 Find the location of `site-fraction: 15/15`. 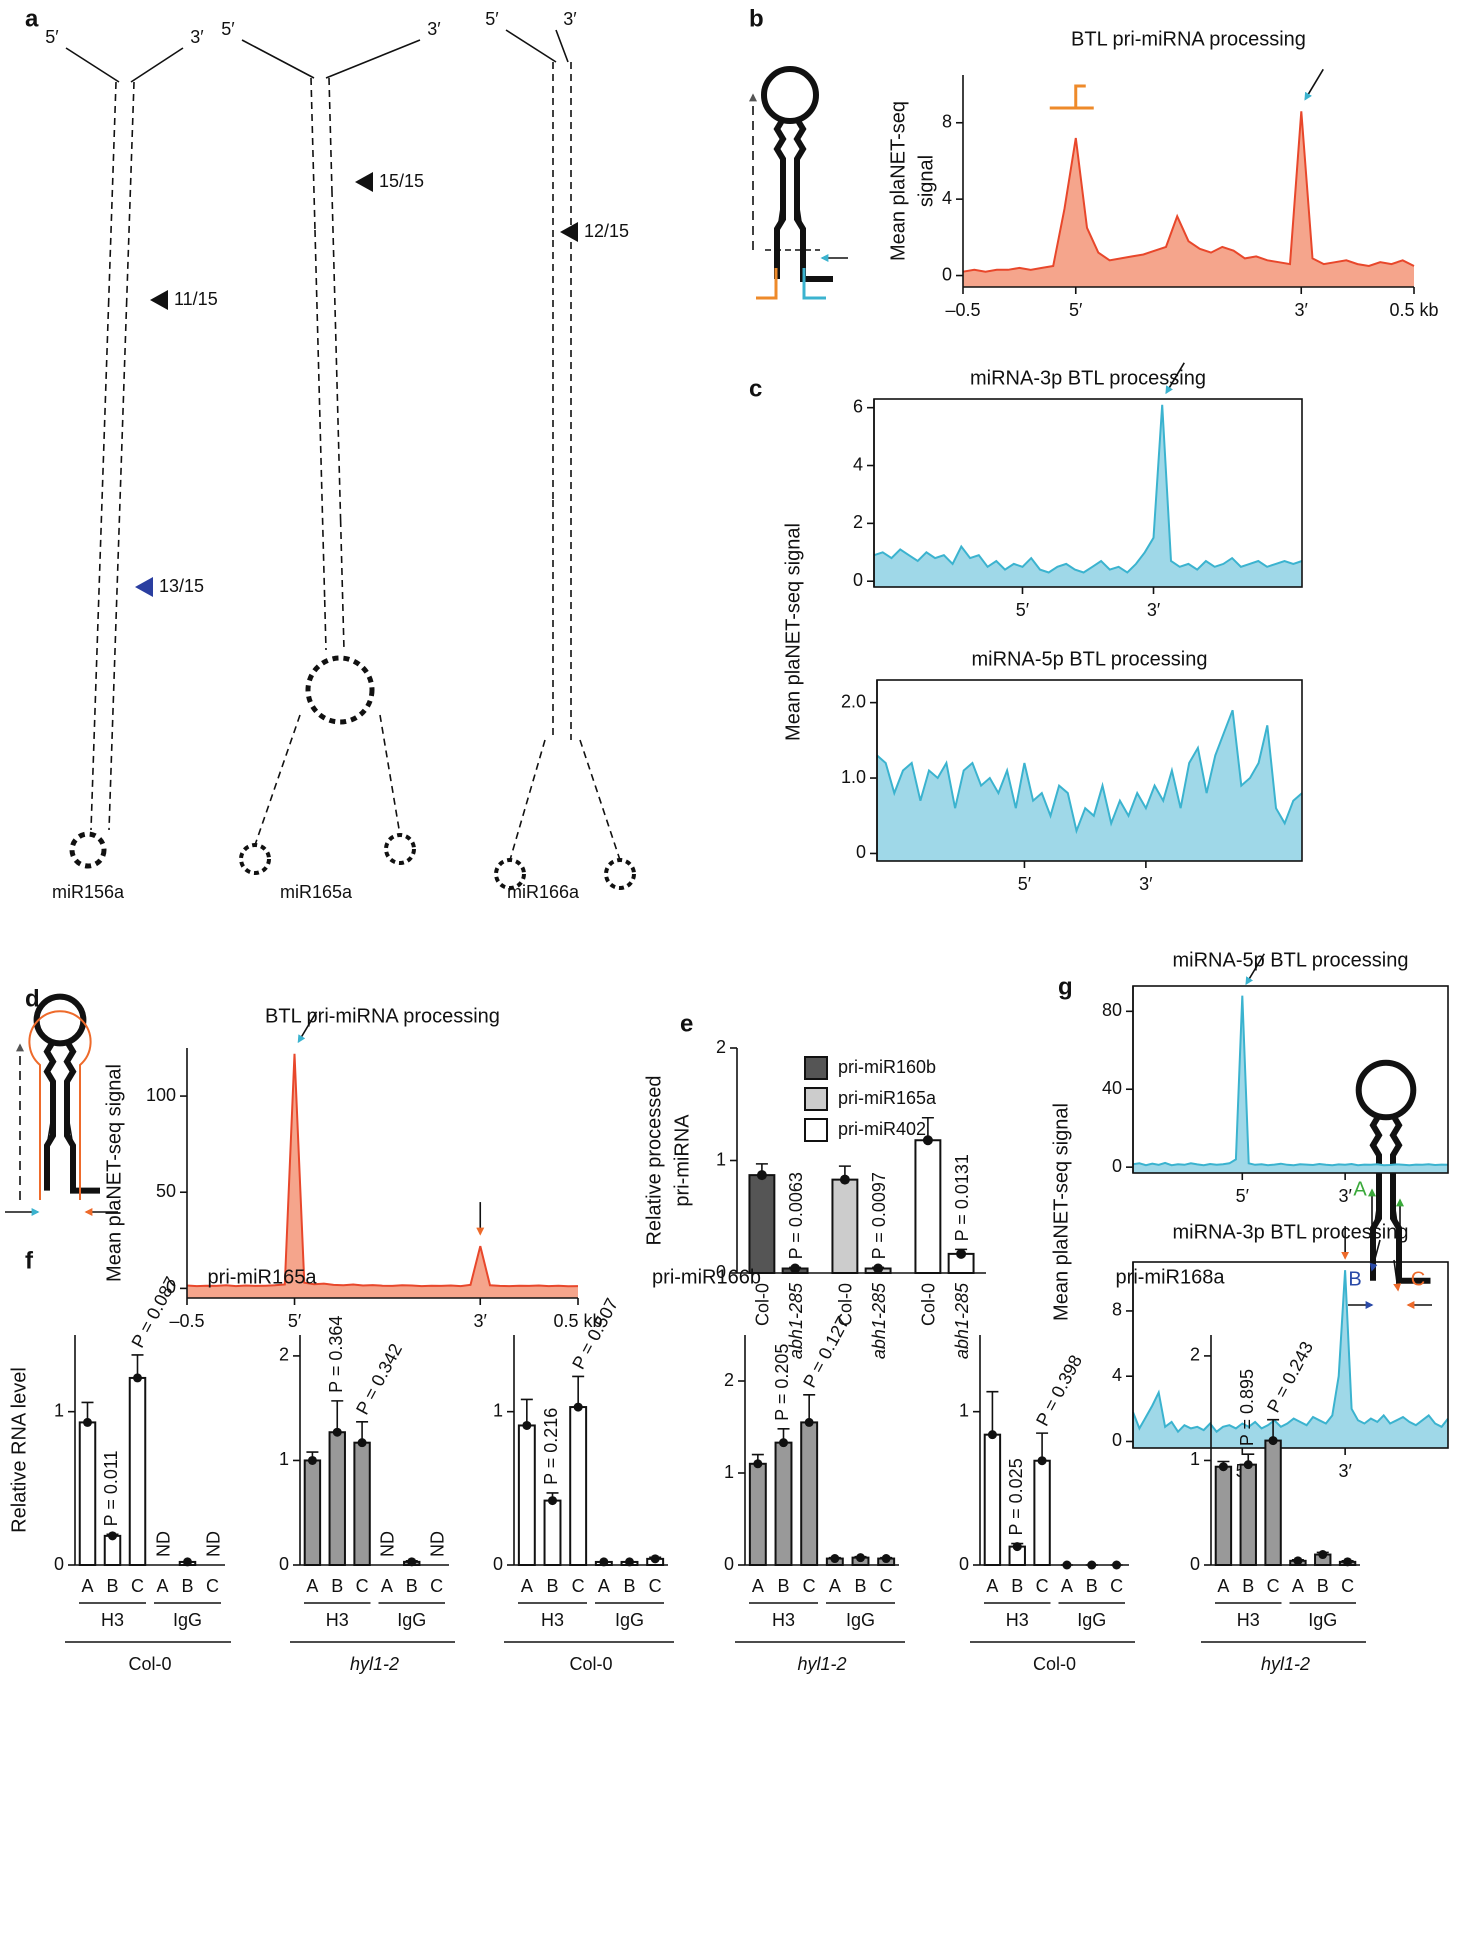

site-fraction: 15/15 is located at coordinates (401, 181).